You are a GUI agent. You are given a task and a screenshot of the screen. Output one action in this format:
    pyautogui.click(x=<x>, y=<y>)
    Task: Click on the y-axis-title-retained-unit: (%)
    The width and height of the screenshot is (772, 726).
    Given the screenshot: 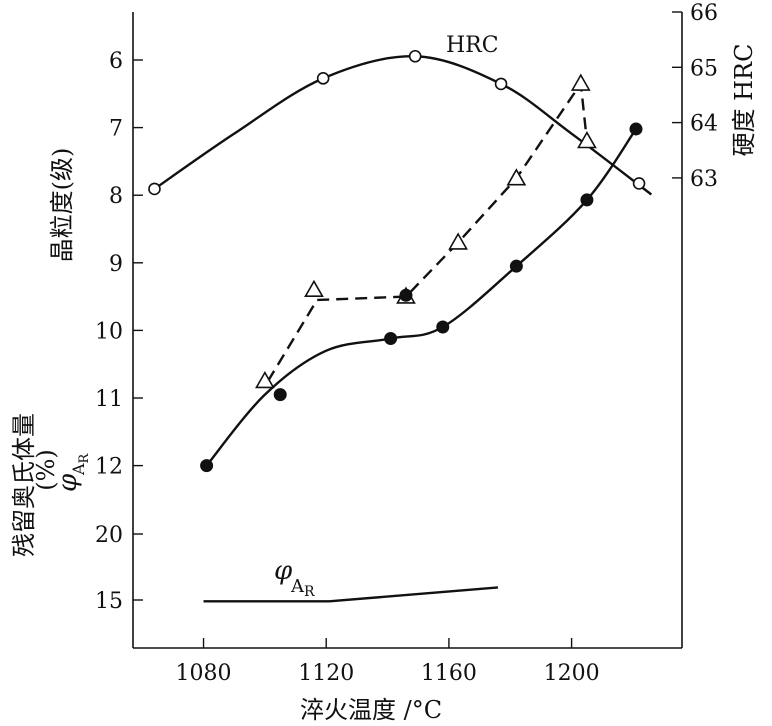 What is the action you would take?
    pyautogui.click(x=46, y=470)
    